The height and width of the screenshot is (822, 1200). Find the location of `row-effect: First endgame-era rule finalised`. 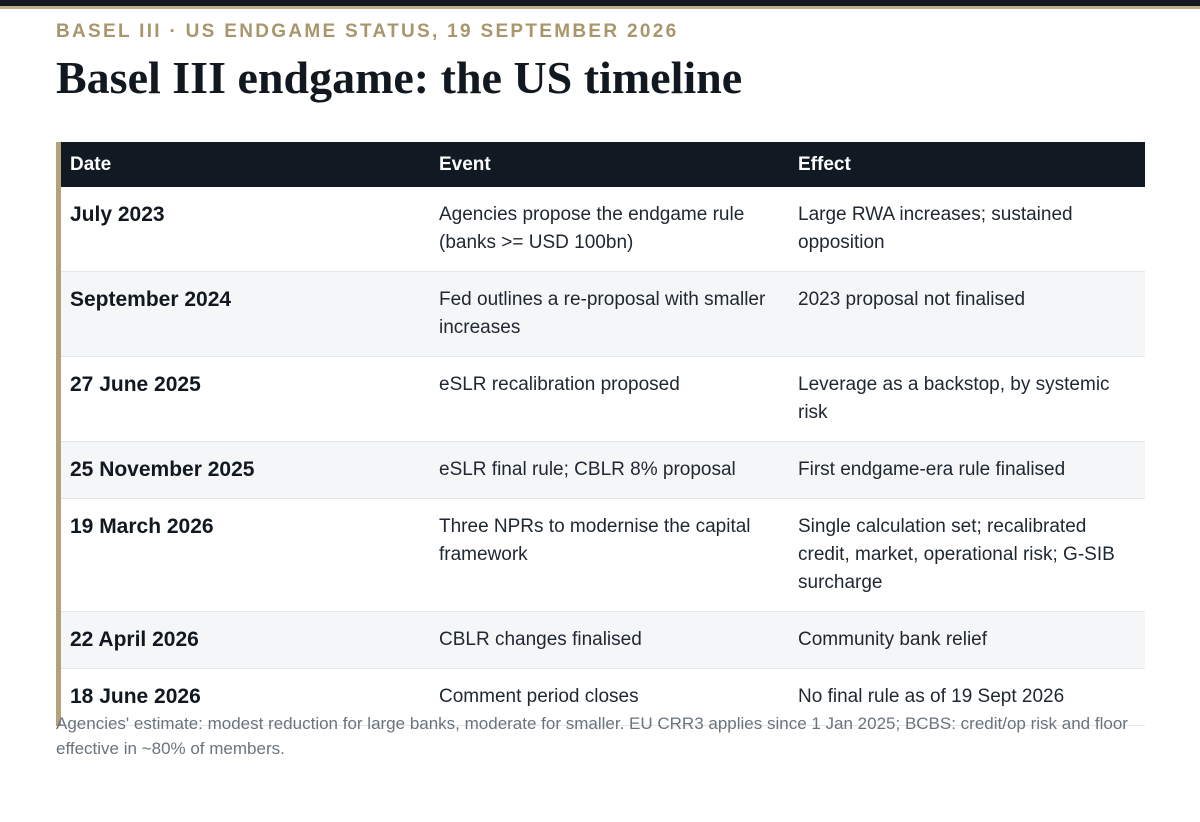

row-effect: First endgame-era rule finalised is located at coordinates (967, 470).